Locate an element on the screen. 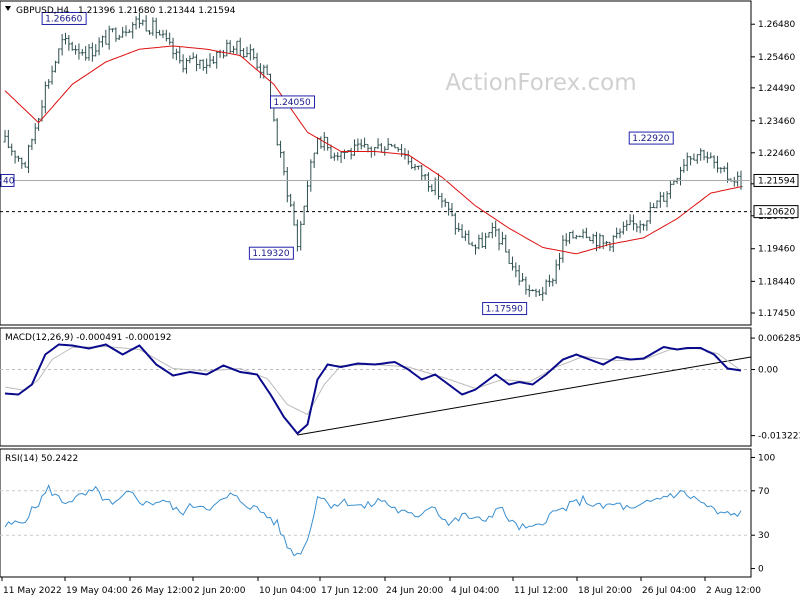 The image size is (800, 600). macd-tick-label: 0.006285 is located at coordinates (779, 339).